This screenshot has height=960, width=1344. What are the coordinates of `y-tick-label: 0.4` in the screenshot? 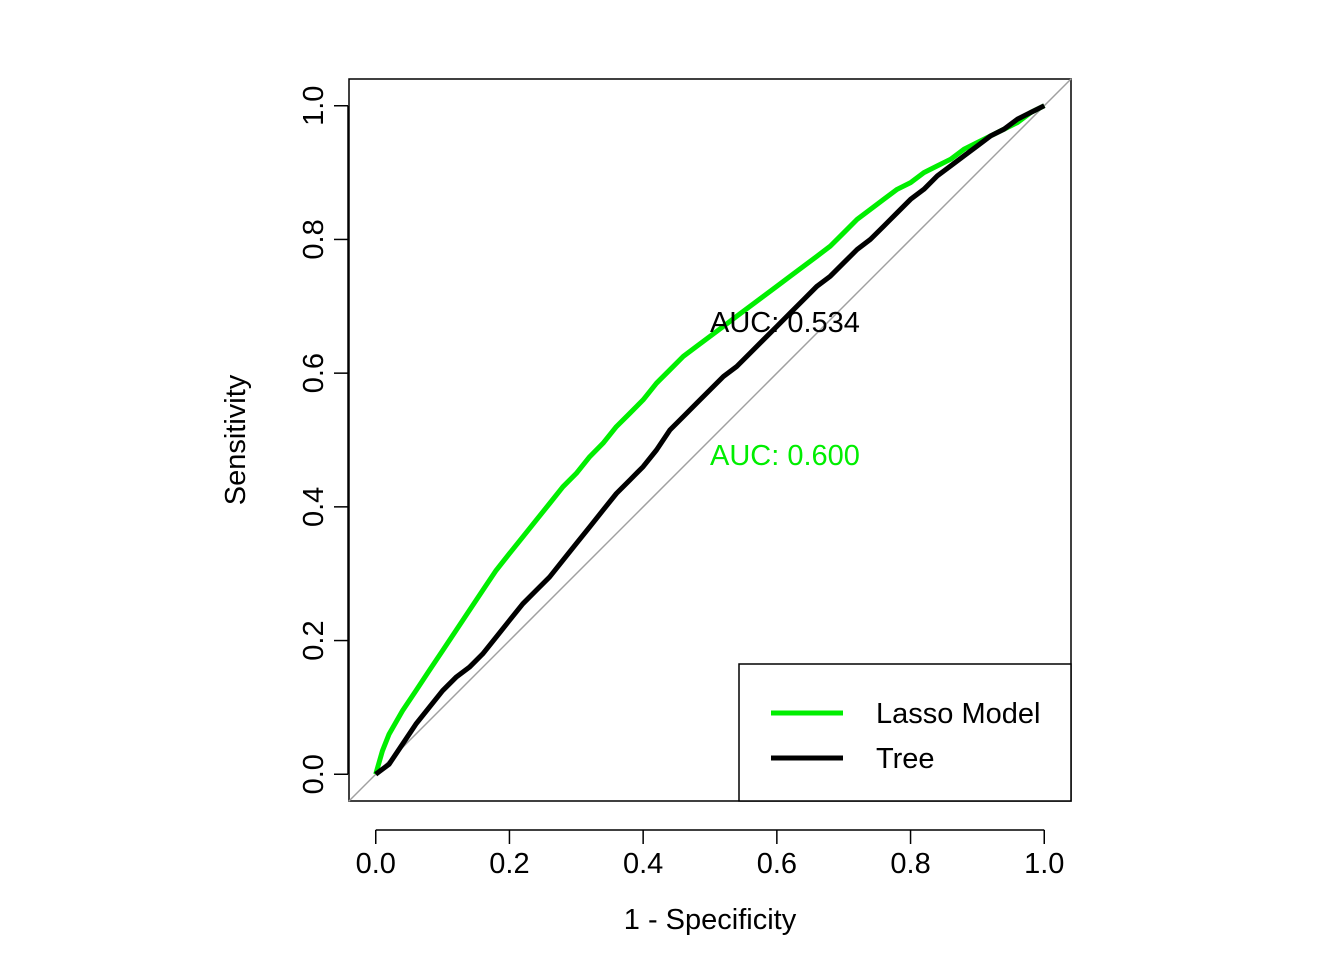 It's located at (314, 507).